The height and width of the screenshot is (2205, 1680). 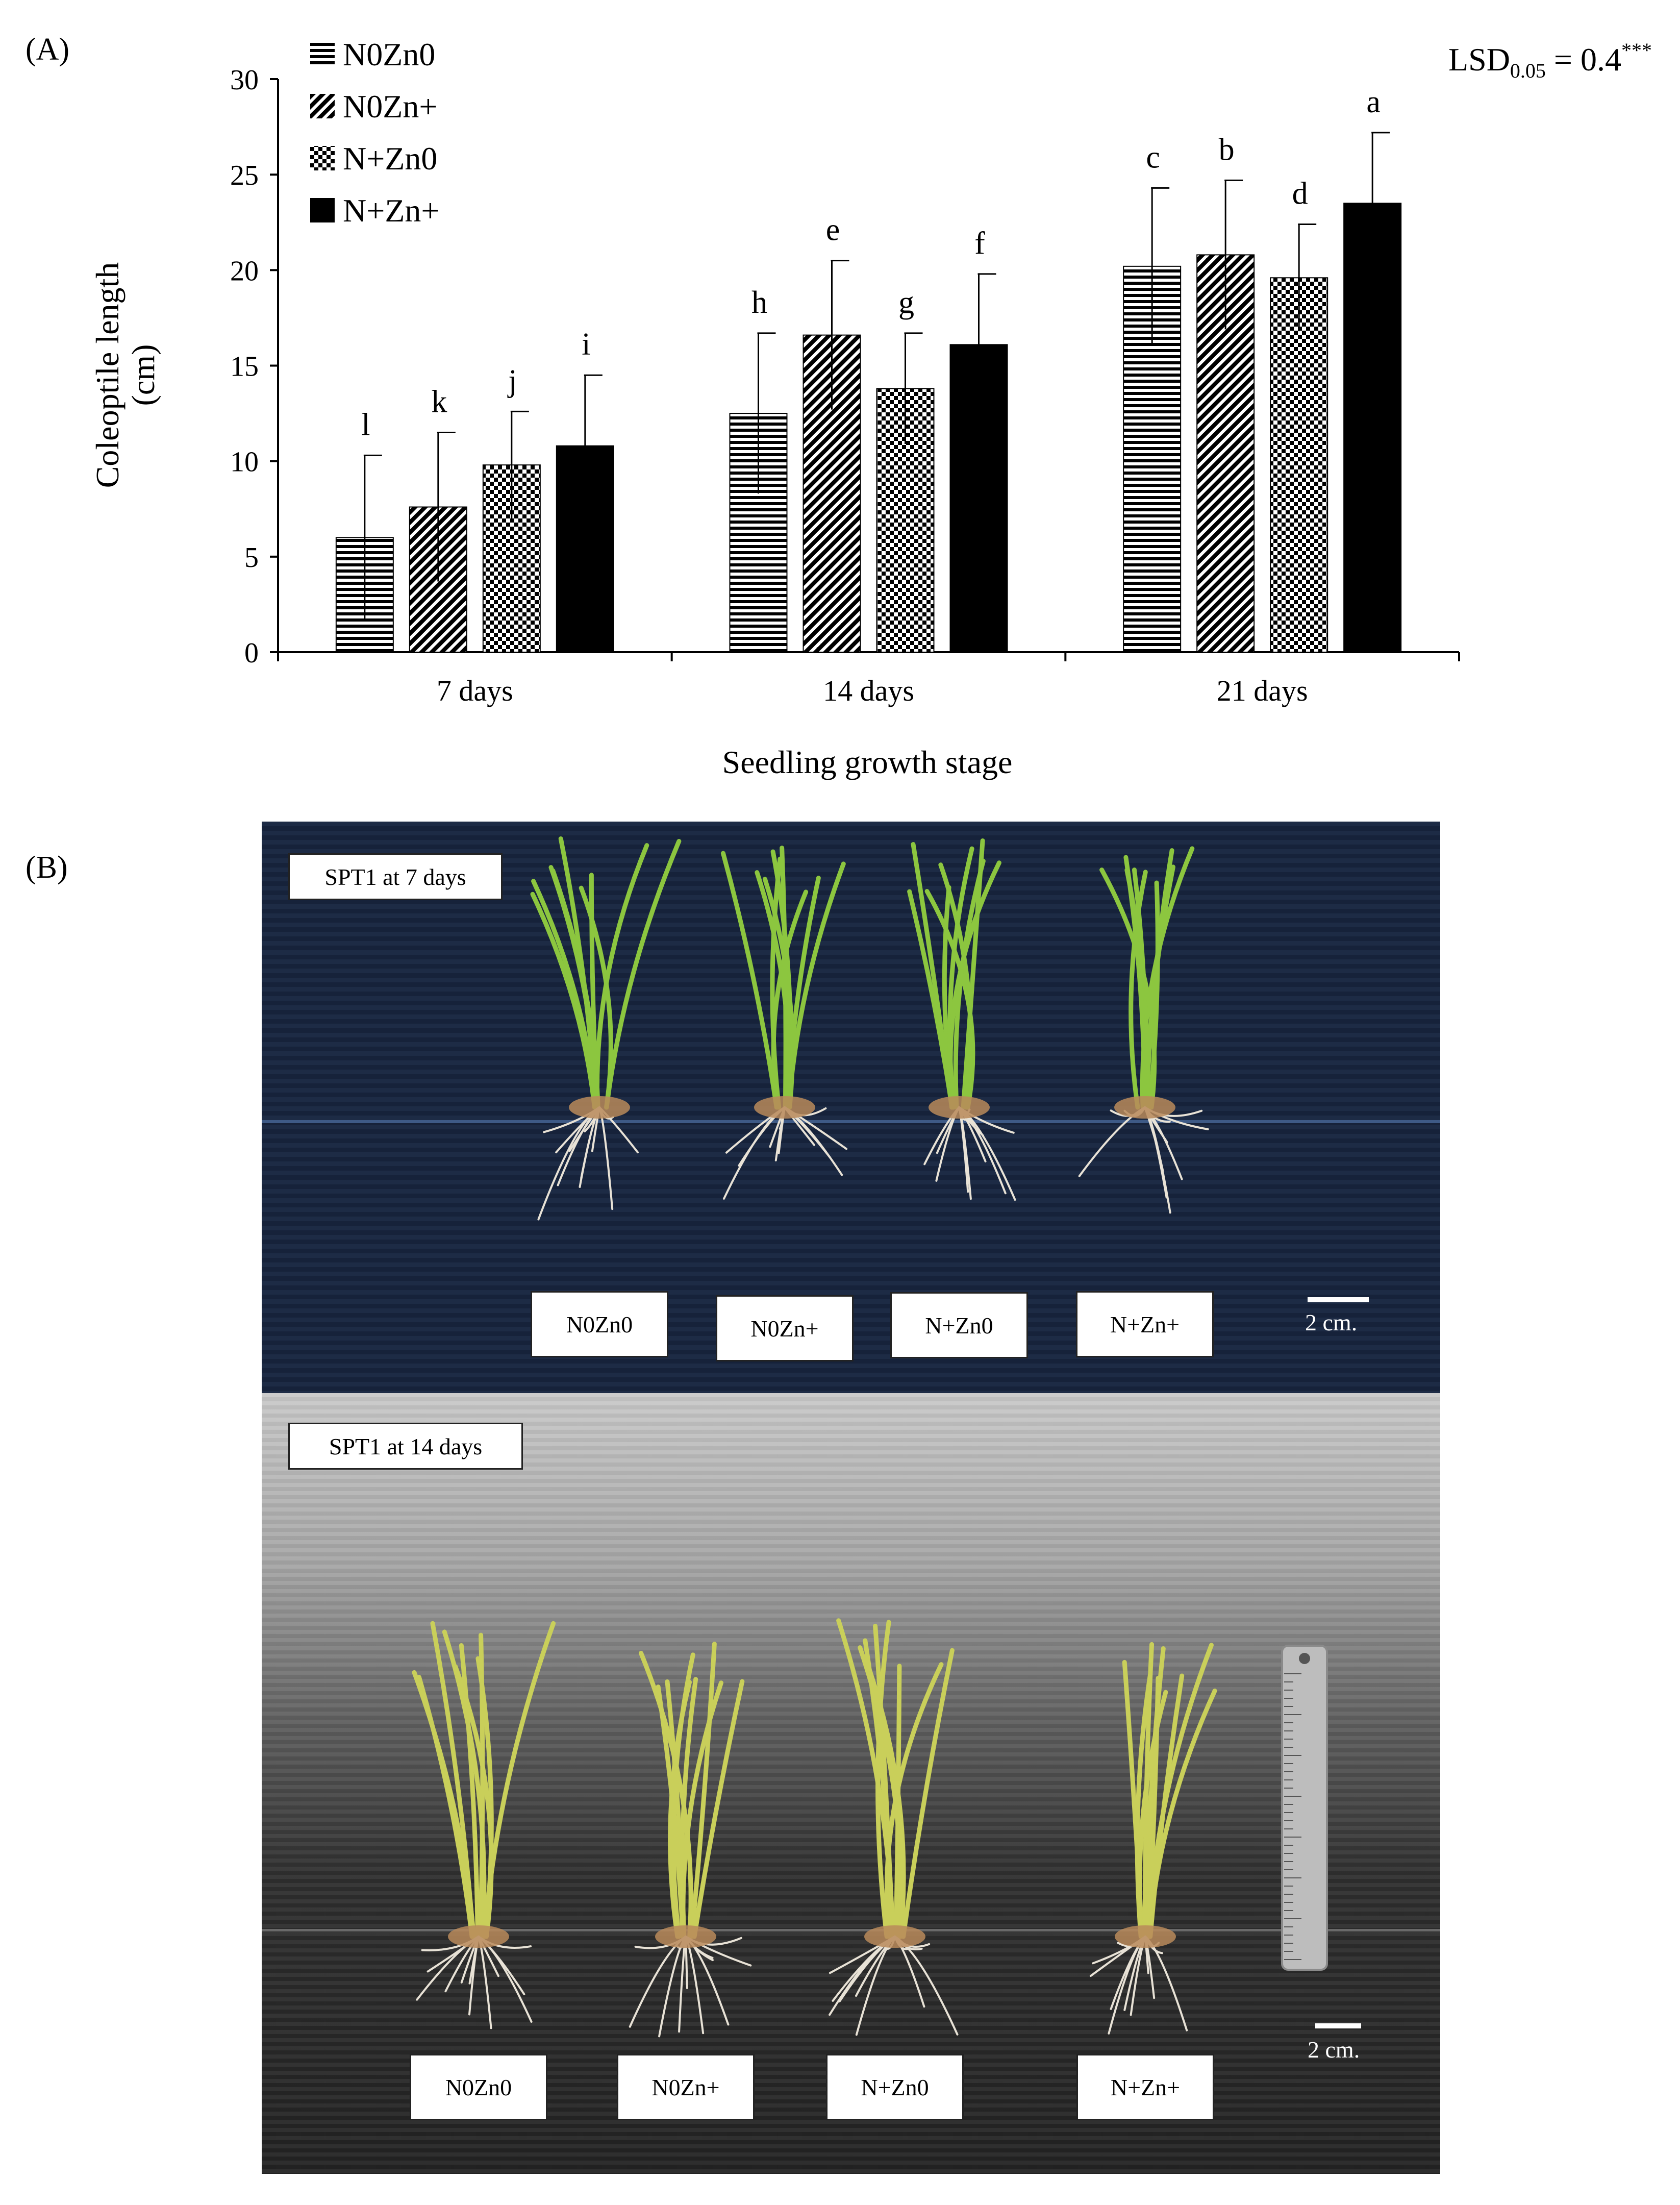 What do you see at coordinates (475, 690) in the screenshot?
I see `x-tick-label: 7 days` at bounding box center [475, 690].